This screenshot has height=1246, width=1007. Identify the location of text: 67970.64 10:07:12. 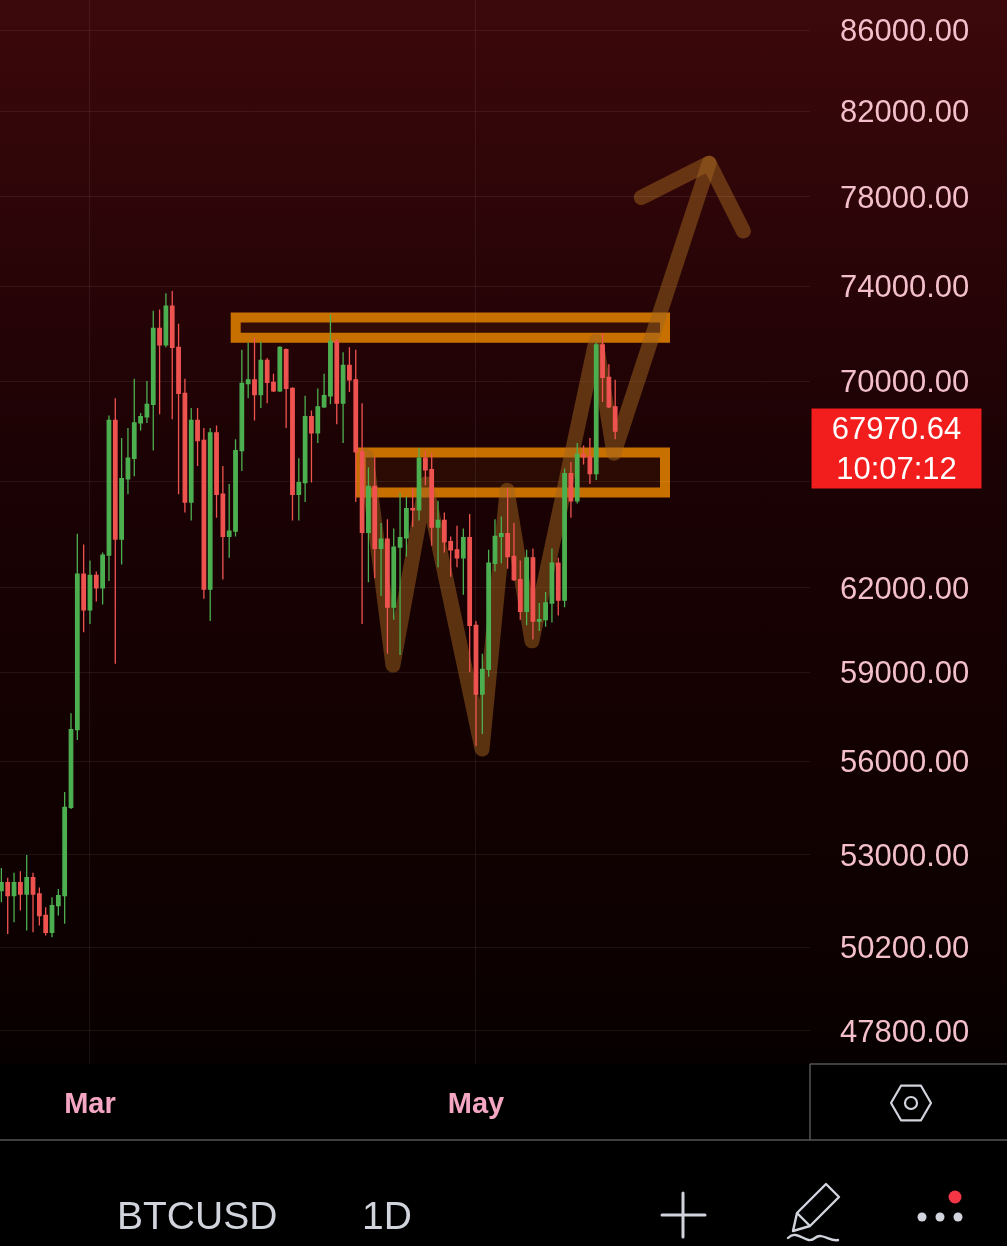
(896, 449).